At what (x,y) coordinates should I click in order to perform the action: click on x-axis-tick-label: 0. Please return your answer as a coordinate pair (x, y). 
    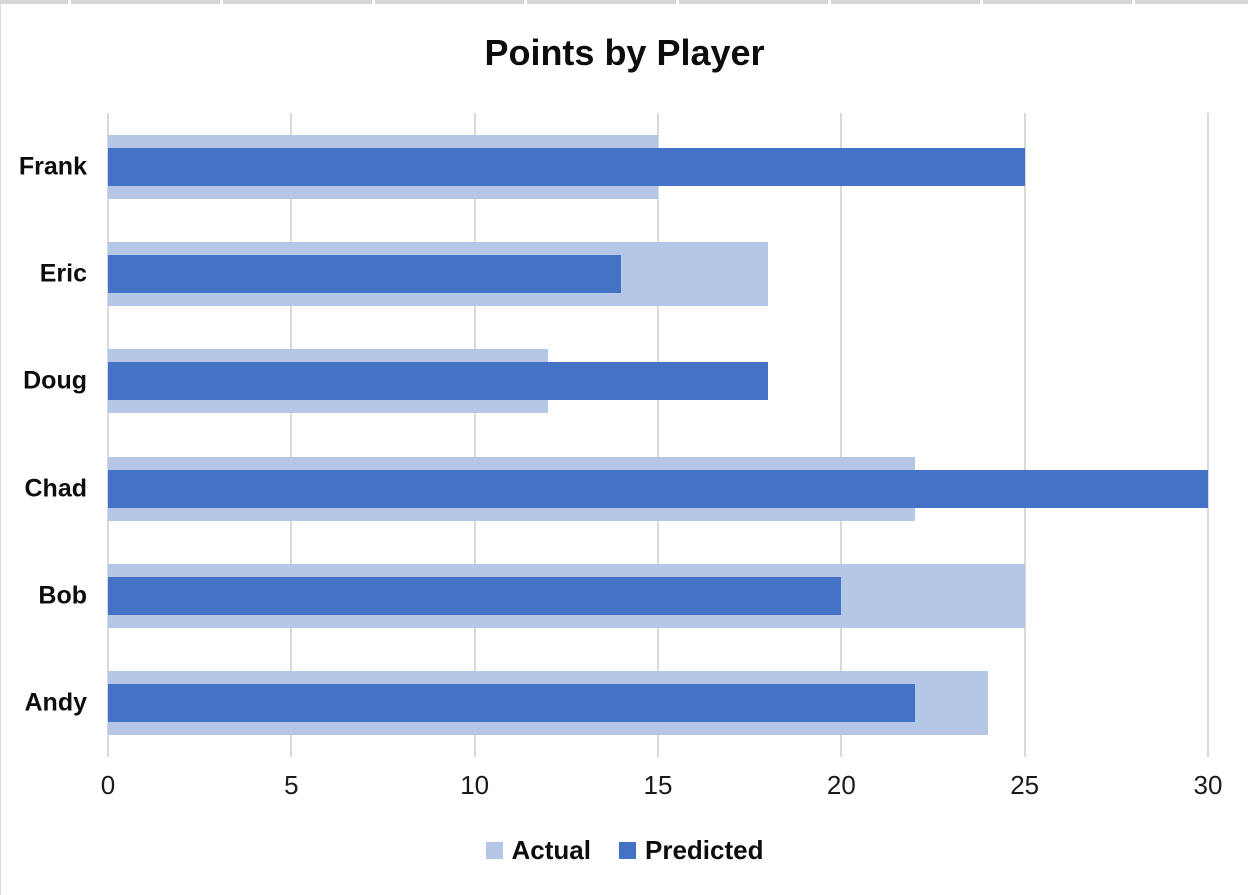
    Looking at the image, I should click on (108, 785).